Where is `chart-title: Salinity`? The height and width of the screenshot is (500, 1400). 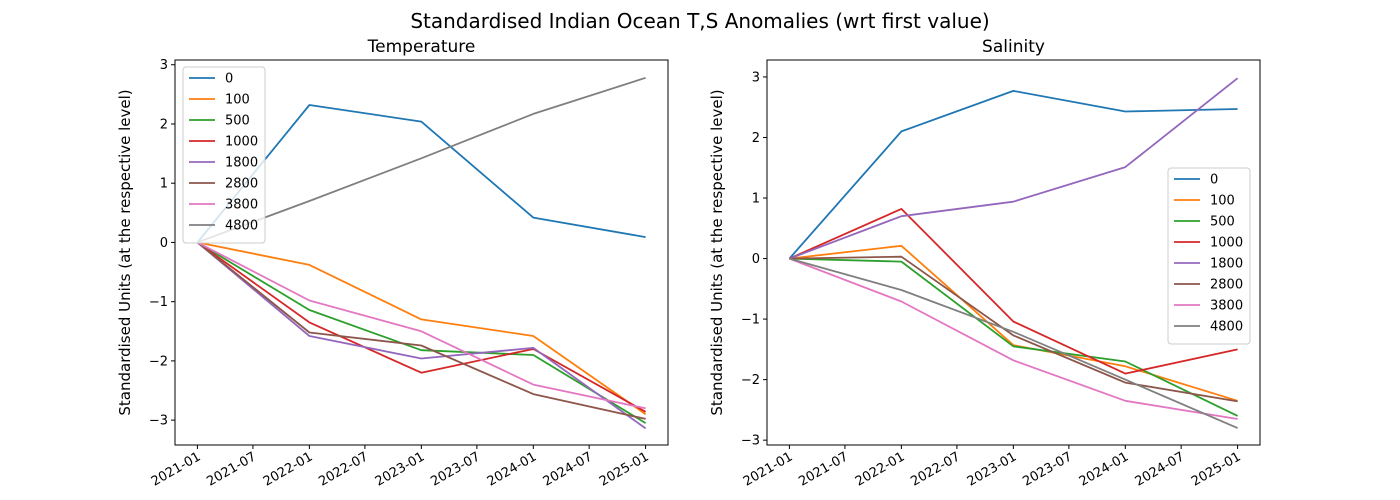
chart-title: Salinity is located at coordinates (1013, 47).